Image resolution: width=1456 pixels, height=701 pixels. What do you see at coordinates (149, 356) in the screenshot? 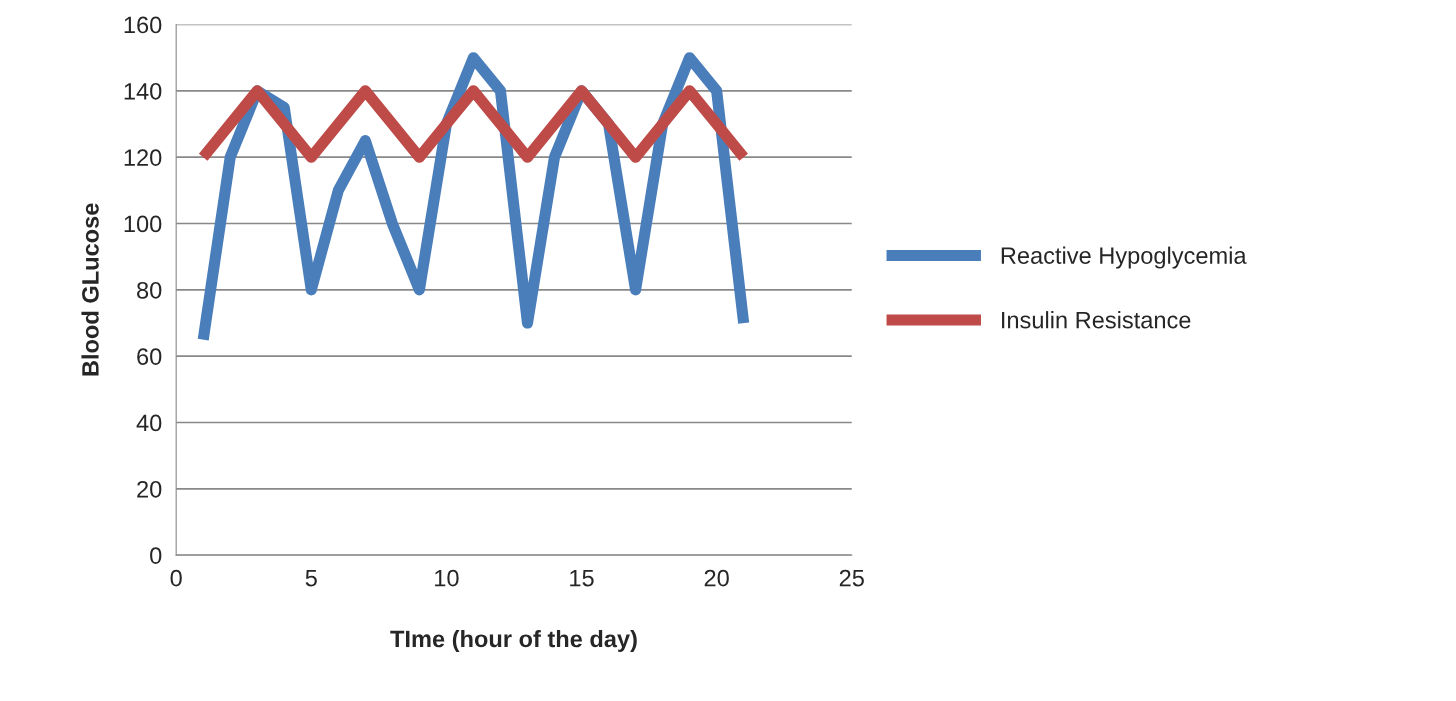
I see `y-tick-label: 60` at bounding box center [149, 356].